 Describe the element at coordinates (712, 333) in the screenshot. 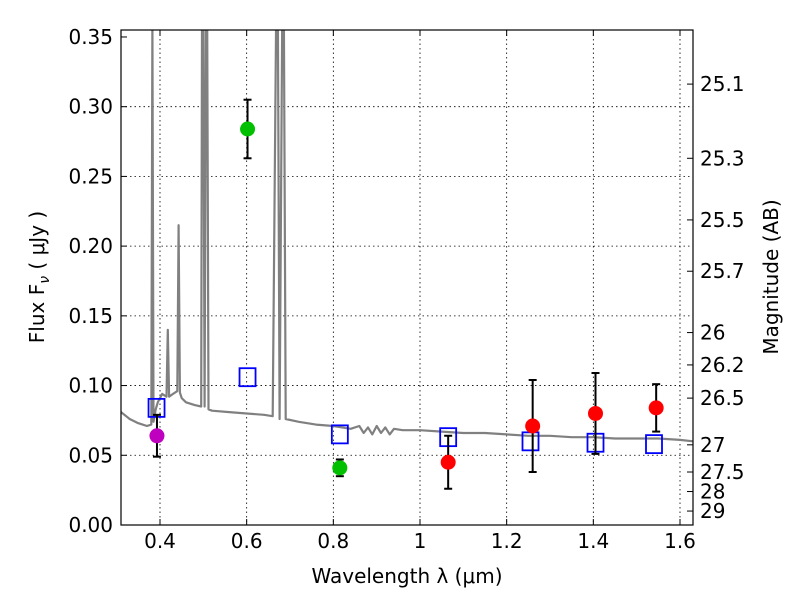

I see `y2-tick-label: 26` at that location.